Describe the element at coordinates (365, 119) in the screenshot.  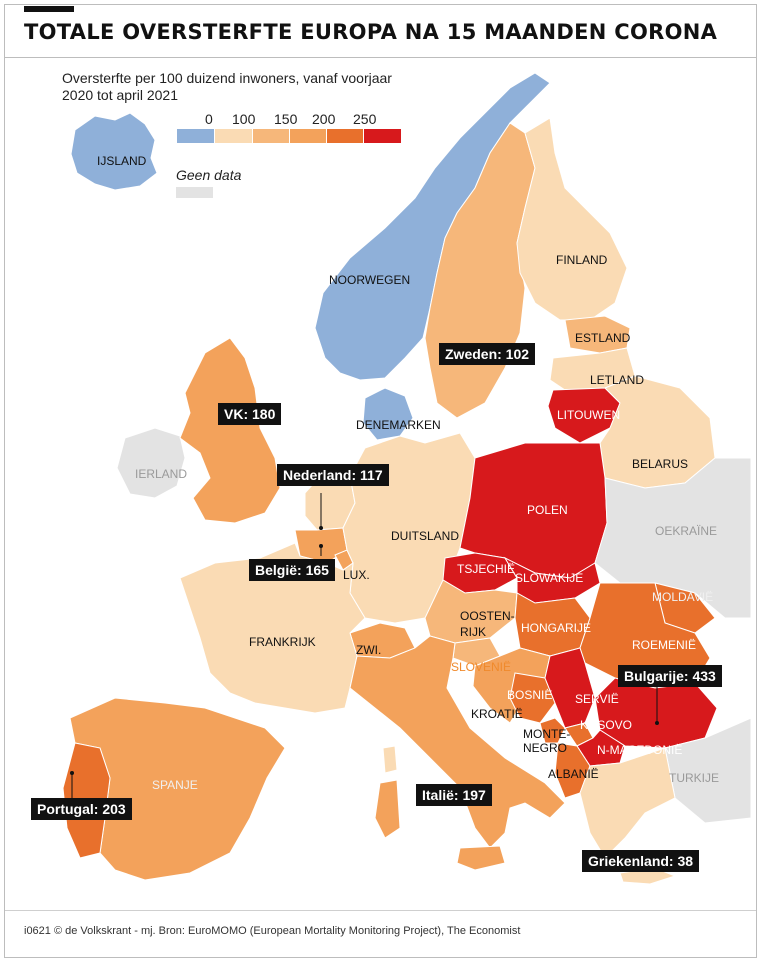
I see `legend-tick-250: 250` at that location.